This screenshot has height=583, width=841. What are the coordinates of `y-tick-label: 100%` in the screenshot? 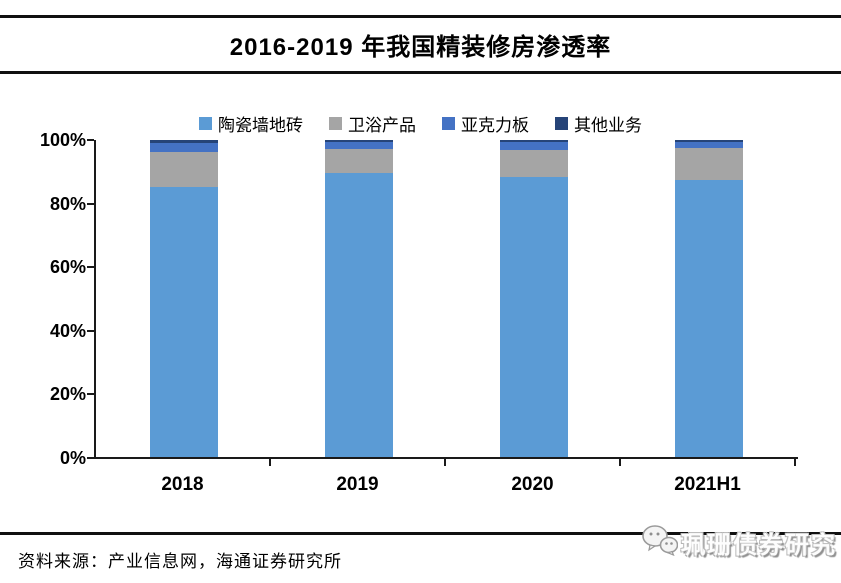 It's located at (62, 140).